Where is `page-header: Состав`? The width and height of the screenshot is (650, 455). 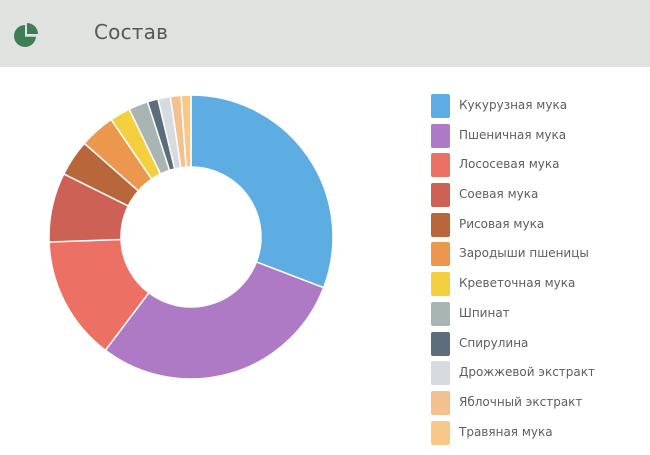 page-header: Состав is located at coordinates (325, 33).